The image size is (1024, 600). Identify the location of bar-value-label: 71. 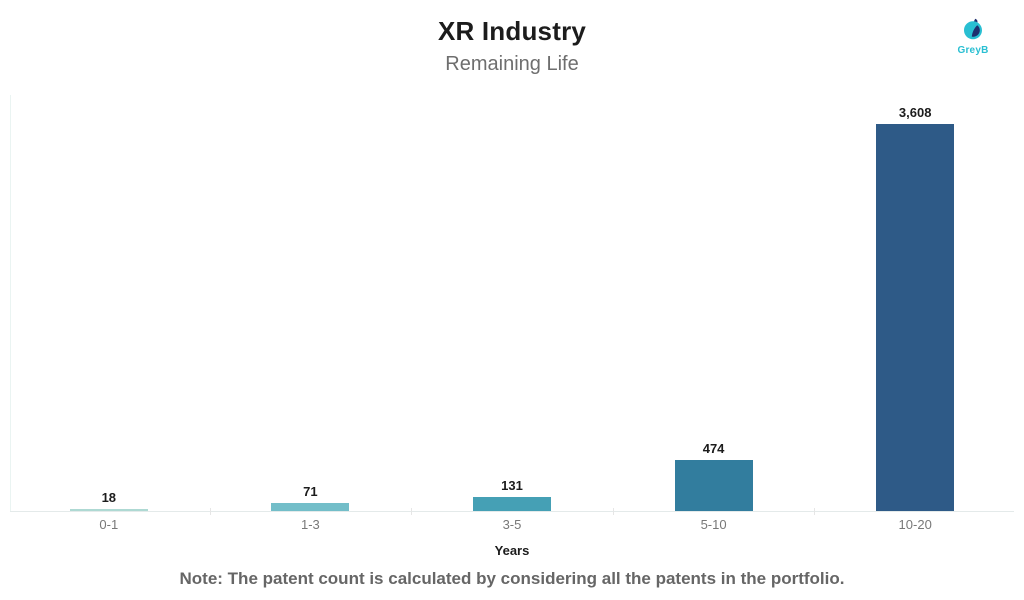
(310, 491).